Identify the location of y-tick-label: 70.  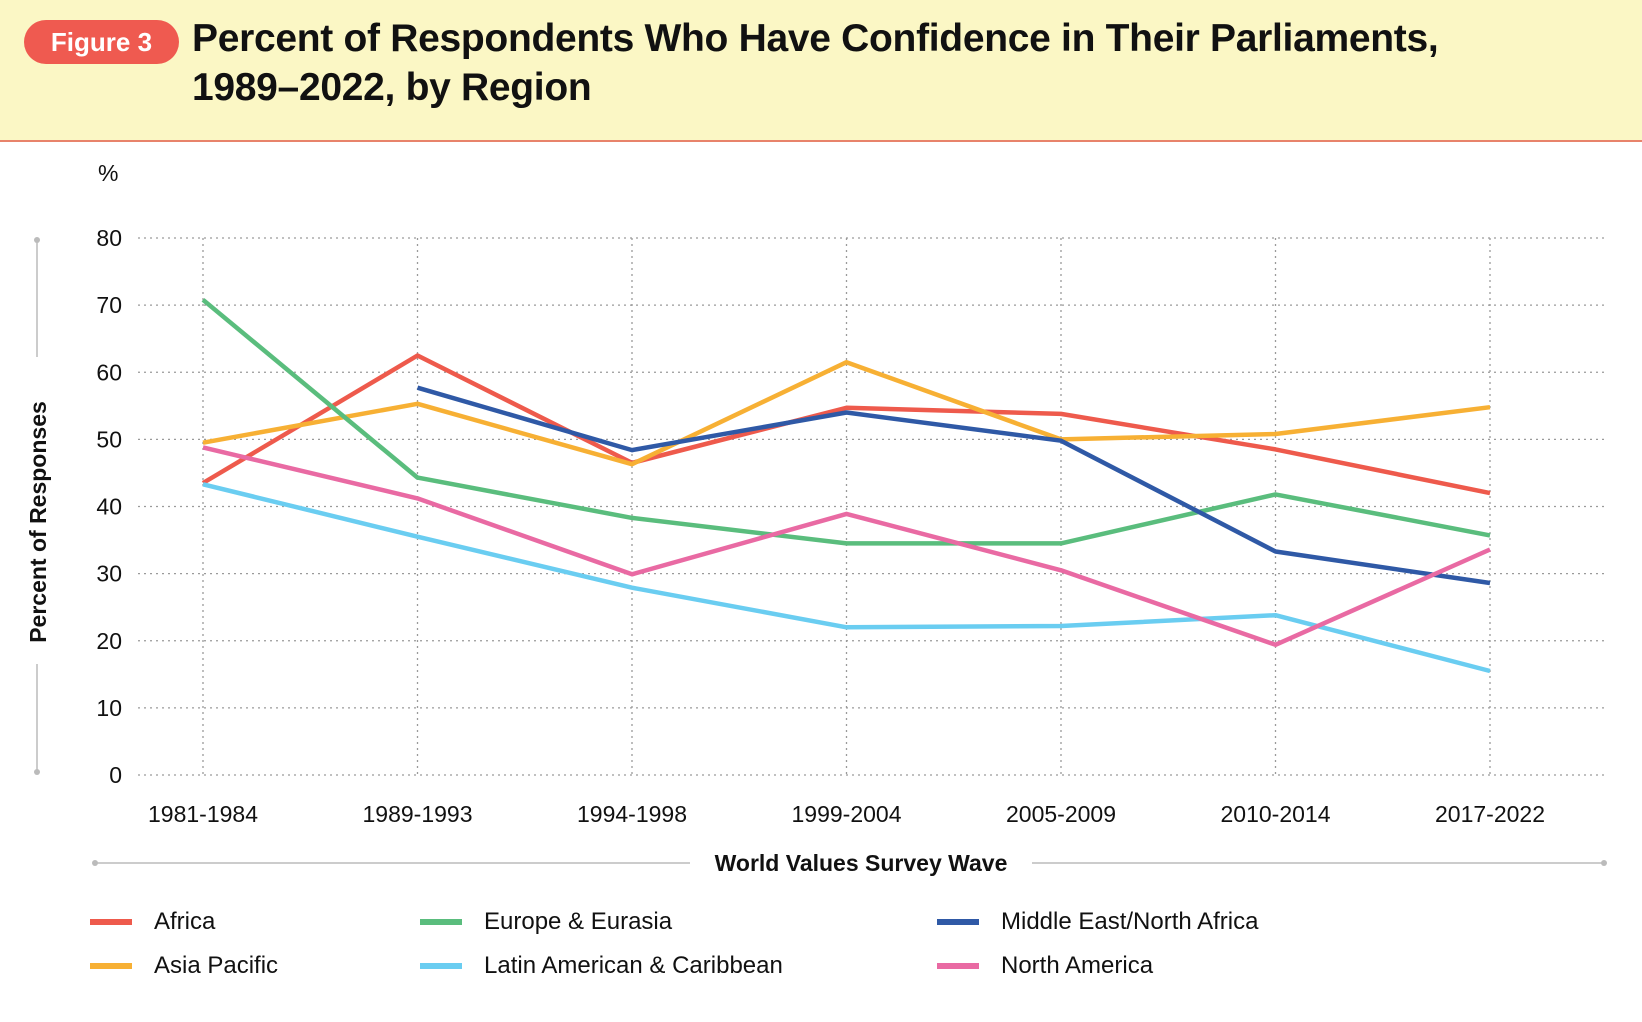
(109, 305).